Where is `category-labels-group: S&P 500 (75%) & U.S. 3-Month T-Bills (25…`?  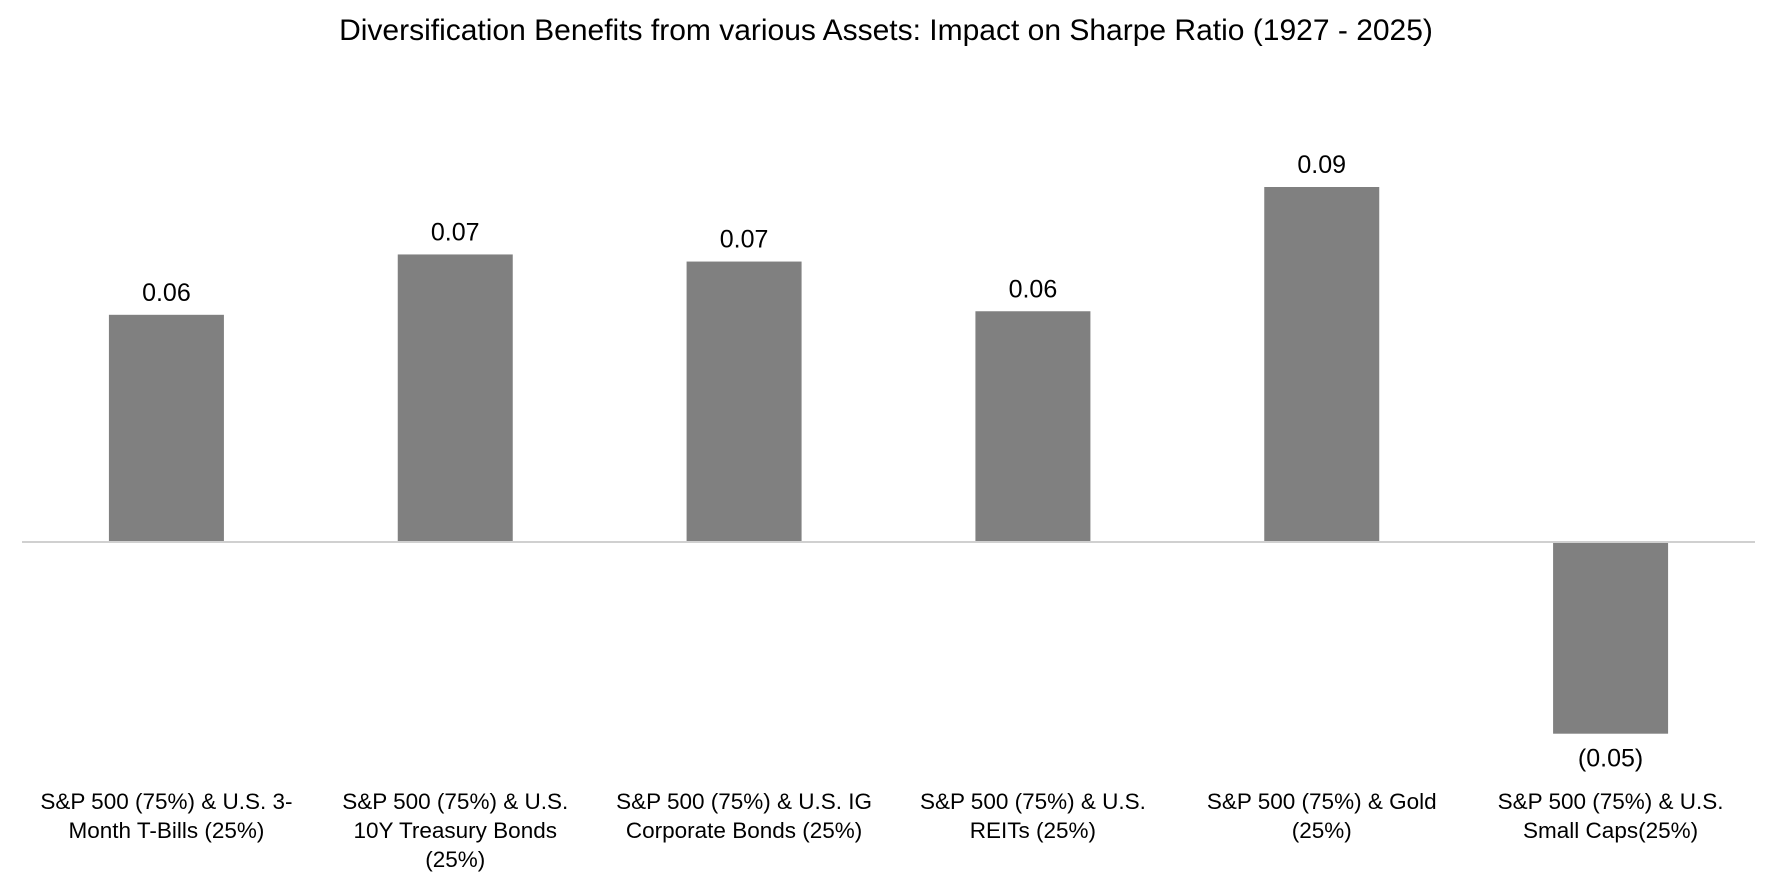
category-labels-group: S&P 500 (75%) & U.S. 3-Month T-Bills (25… is located at coordinates (881, 830).